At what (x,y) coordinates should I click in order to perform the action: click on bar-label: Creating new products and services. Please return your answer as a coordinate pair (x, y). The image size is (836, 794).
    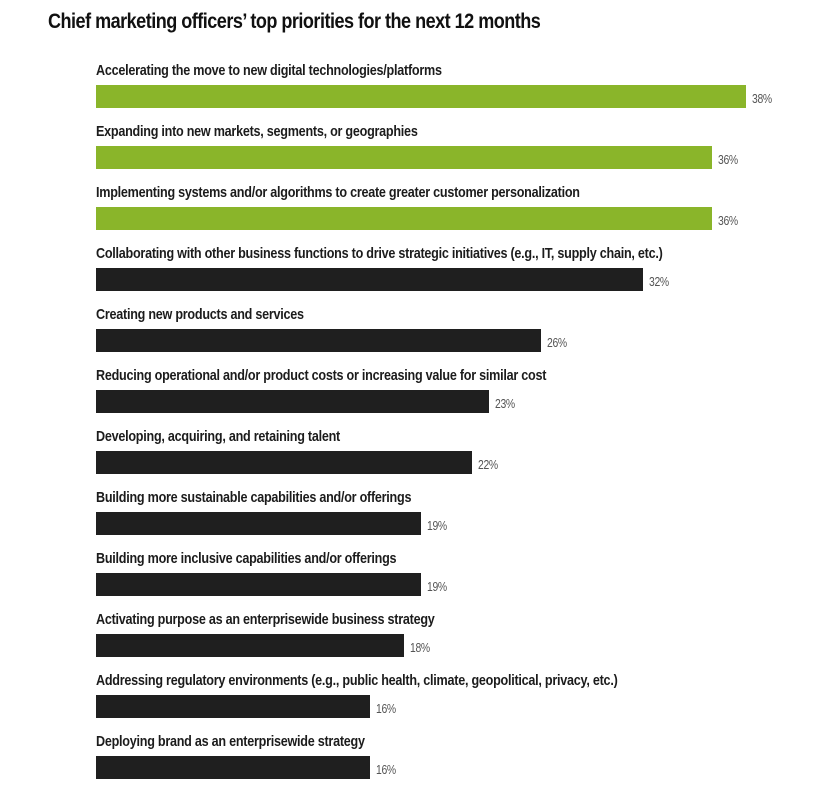
    Looking at the image, I should click on (200, 314).